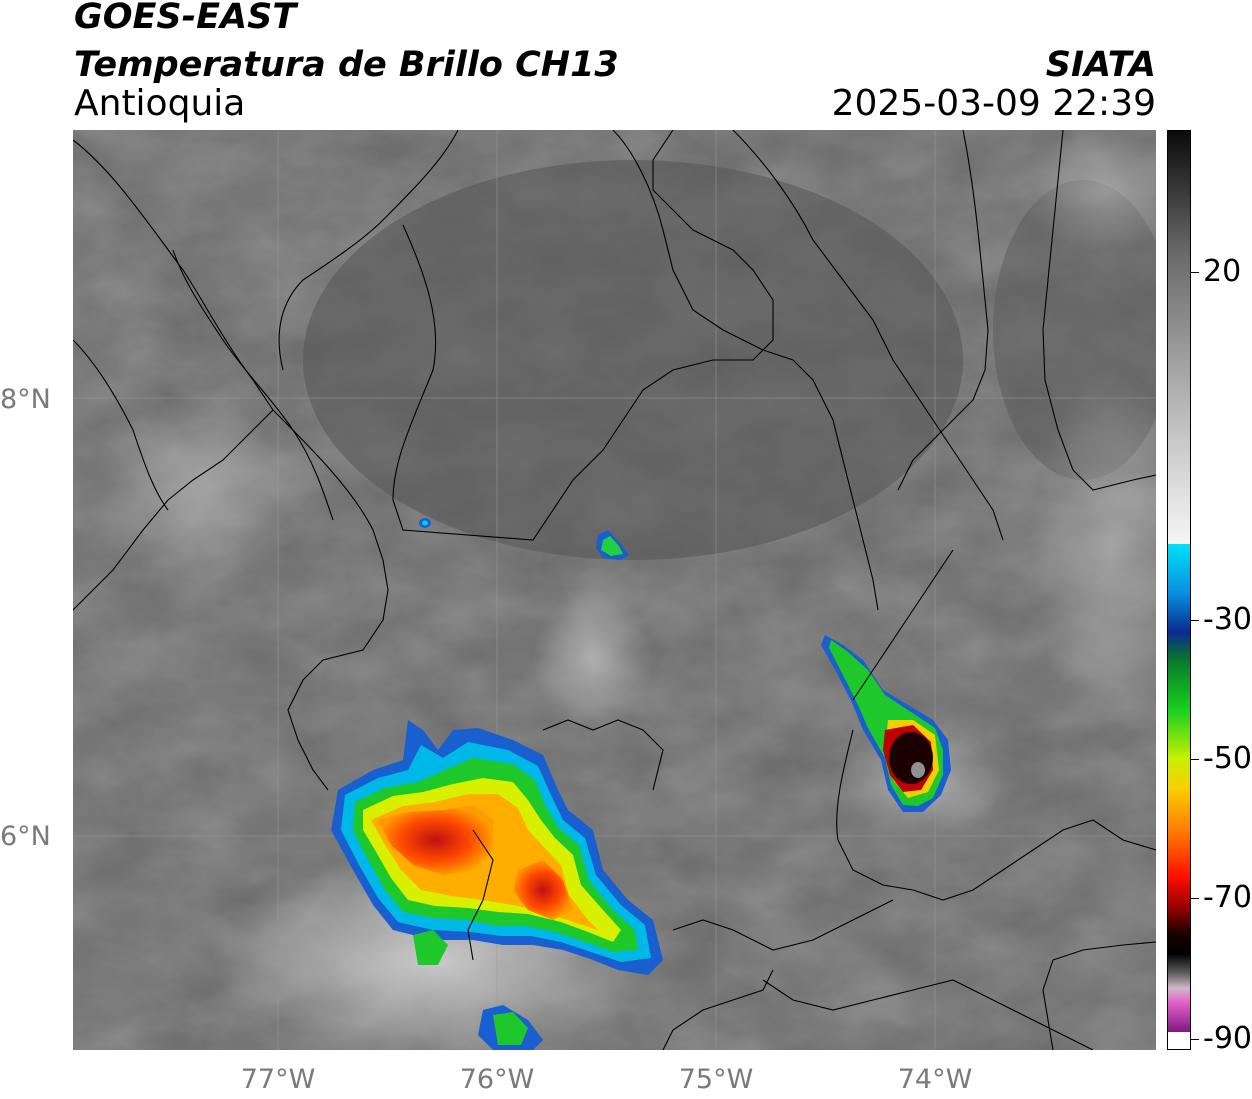 This screenshot has height=1099, width=1252. I want to click on lon-label-75w: 75°W, so click(716, 1079).